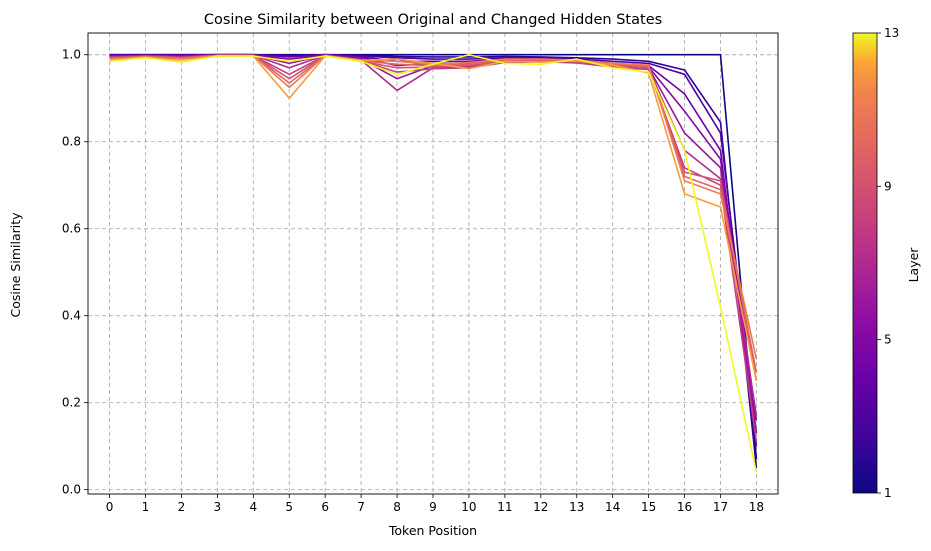 The height and width of the screenshot is (551, 931). I want to click on y-tick-label: 0.4, so click(71, 316).